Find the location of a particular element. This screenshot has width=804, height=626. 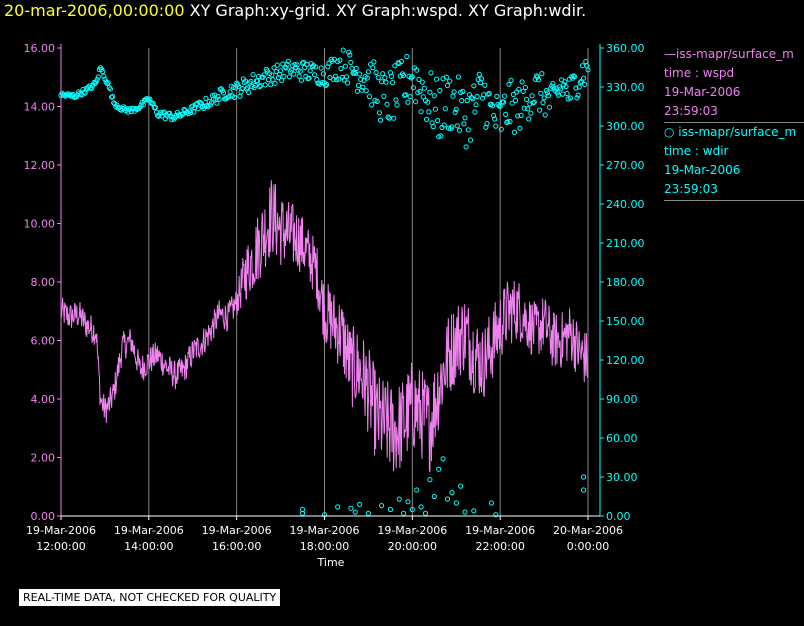

right-tick-label: 240.00 is located at coordinates (625, 204).